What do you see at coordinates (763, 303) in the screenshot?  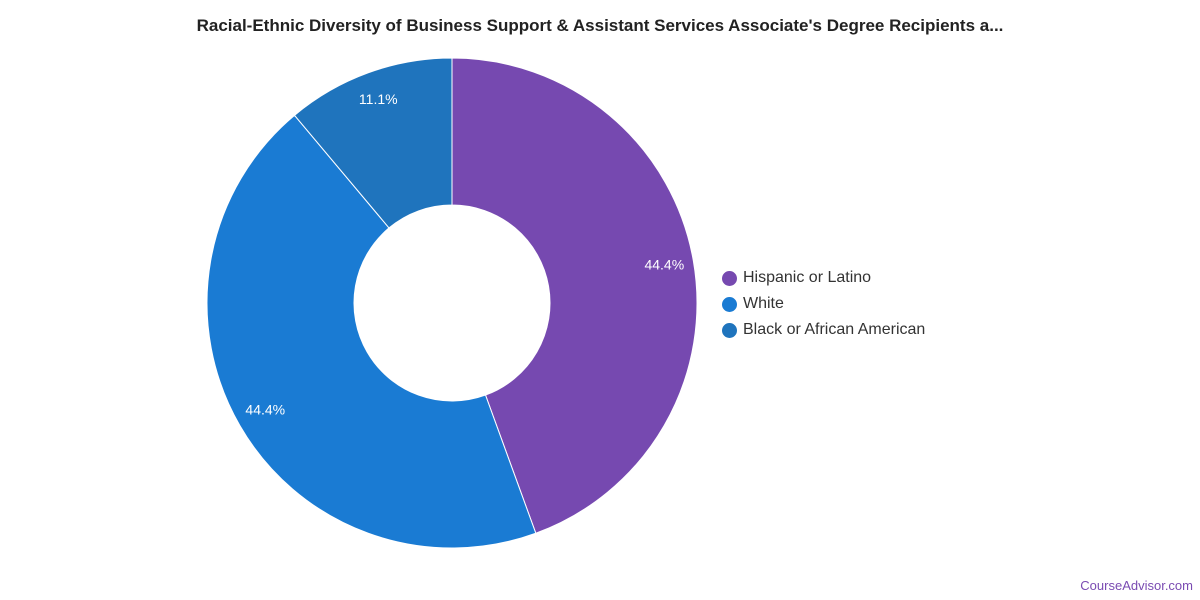 I see `legend-label: White` at bounding box center [763, 303].